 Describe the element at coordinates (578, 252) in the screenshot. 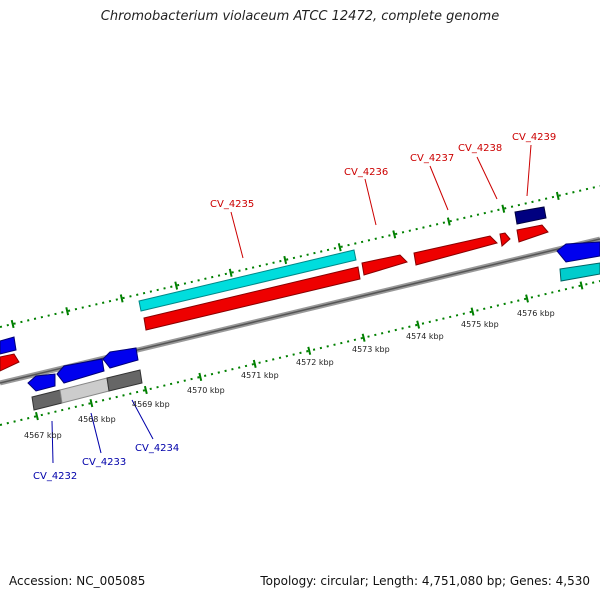

I see `gene-right-reverse-blue` at that location.